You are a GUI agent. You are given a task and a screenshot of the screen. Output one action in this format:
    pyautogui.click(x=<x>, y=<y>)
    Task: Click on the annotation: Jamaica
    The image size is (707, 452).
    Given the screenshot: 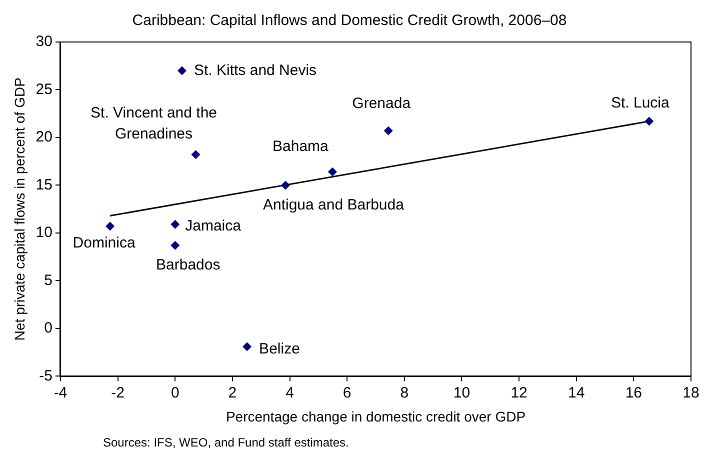 What is the action you would take?
    pyautogui.click(x=213, y=226)
    